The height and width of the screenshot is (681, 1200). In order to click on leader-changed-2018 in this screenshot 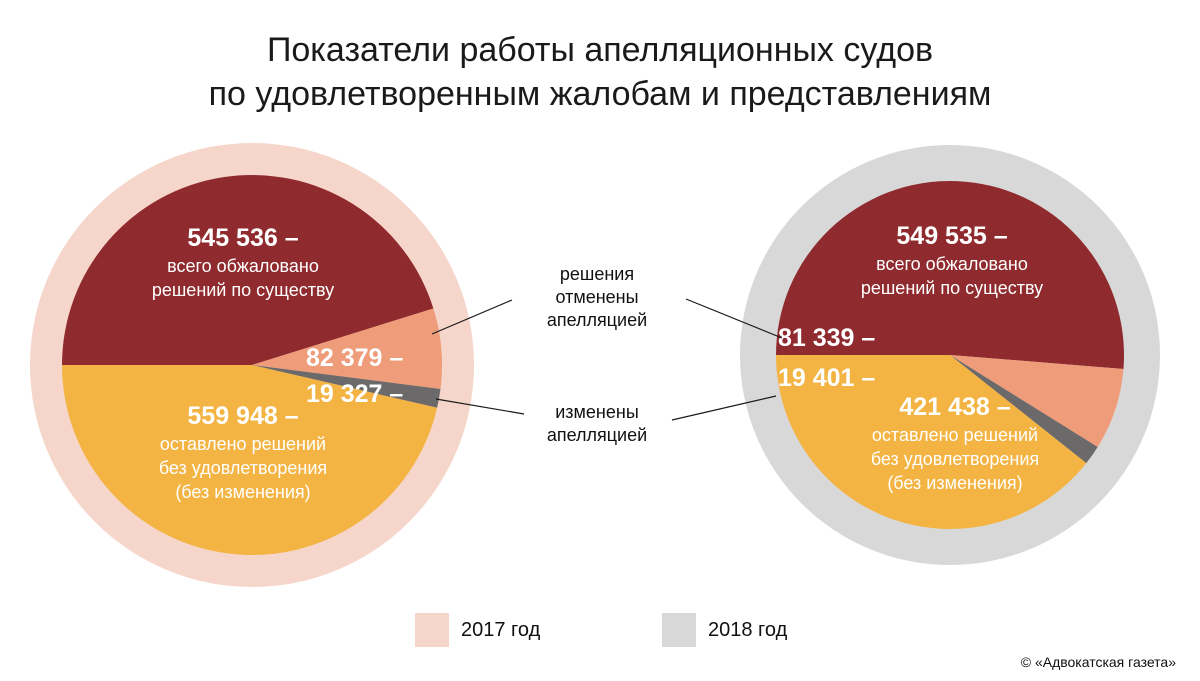, I will do `click(724, 408)`.